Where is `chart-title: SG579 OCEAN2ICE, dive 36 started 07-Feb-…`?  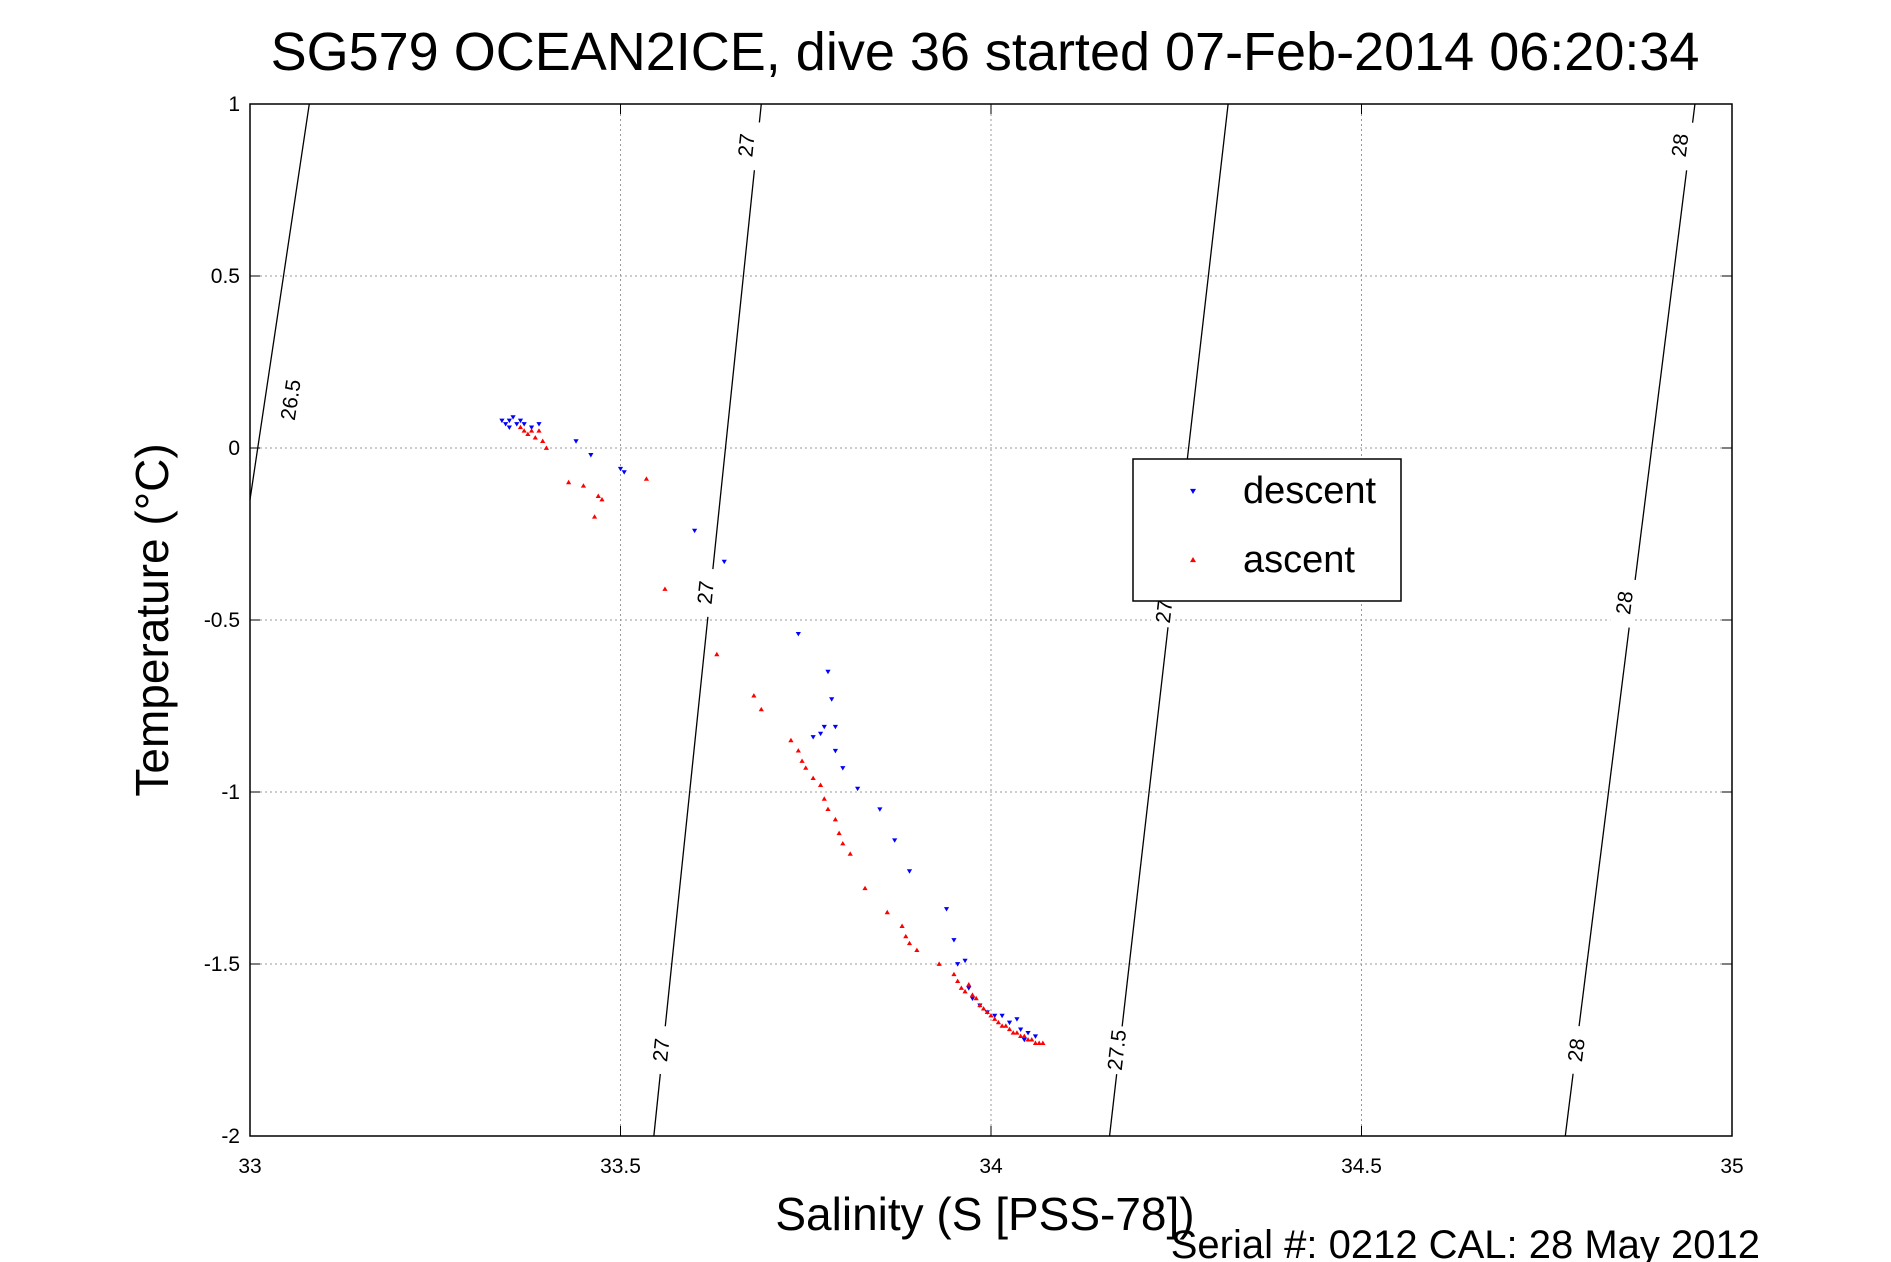 chart-title: SG579 OCEAN2ICE, dive 36 started 07-Feb-… is located at coordinates (985, 52).